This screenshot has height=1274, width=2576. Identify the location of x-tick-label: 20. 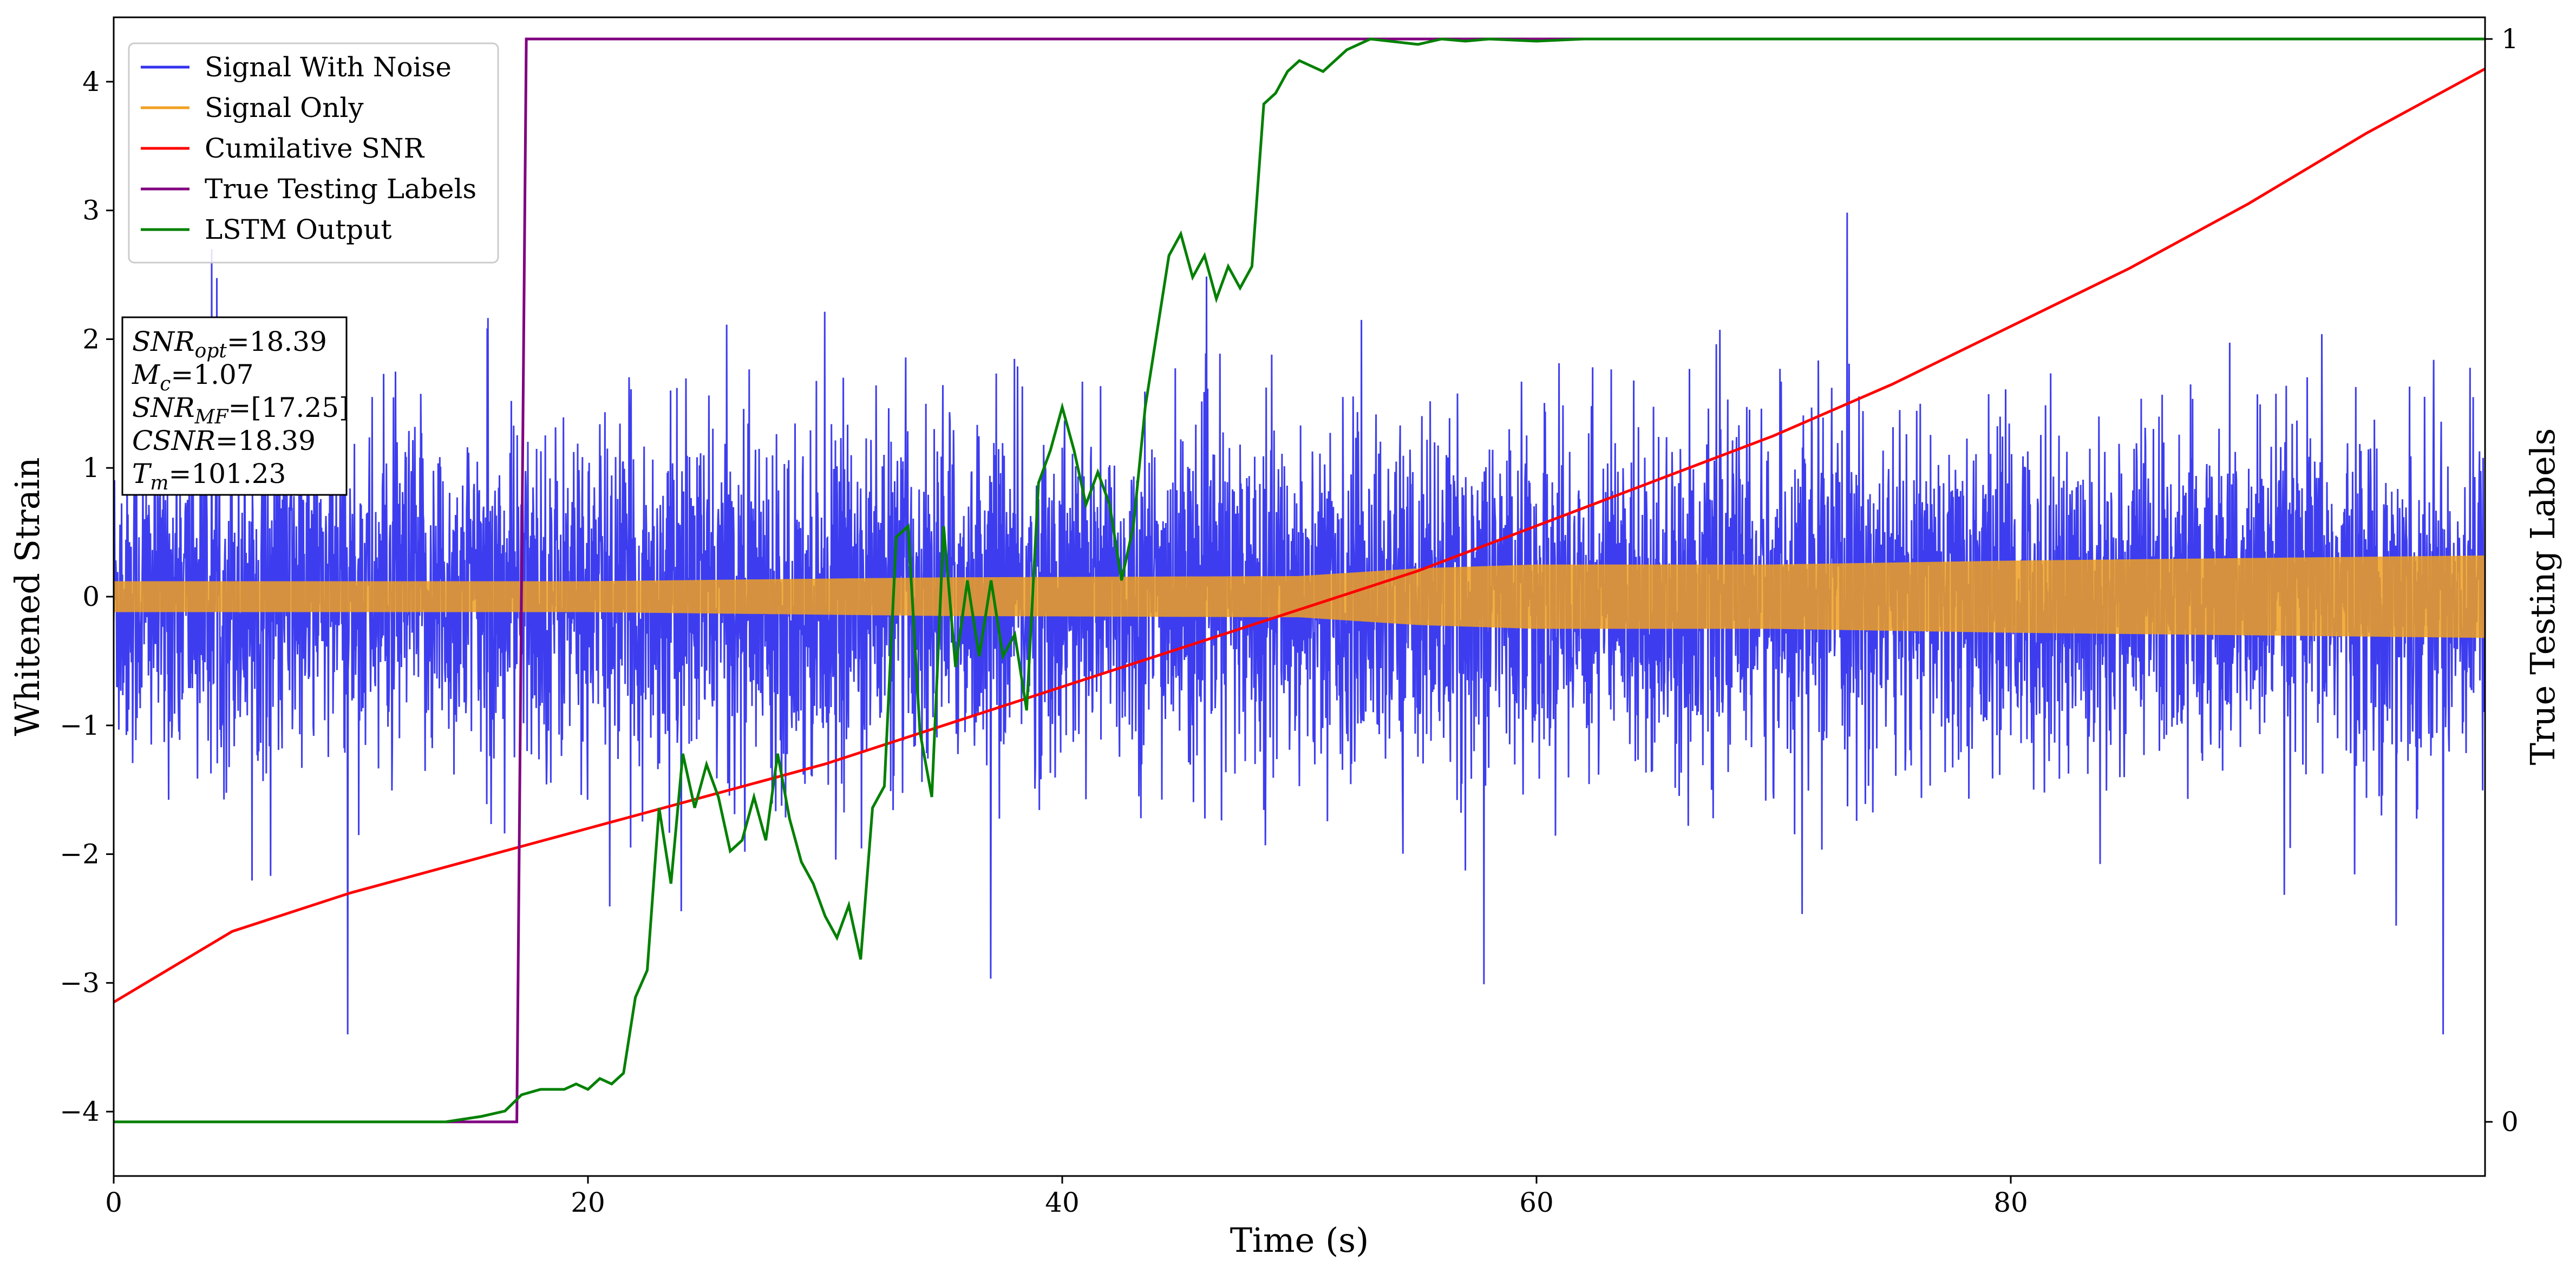
(588, 1202).